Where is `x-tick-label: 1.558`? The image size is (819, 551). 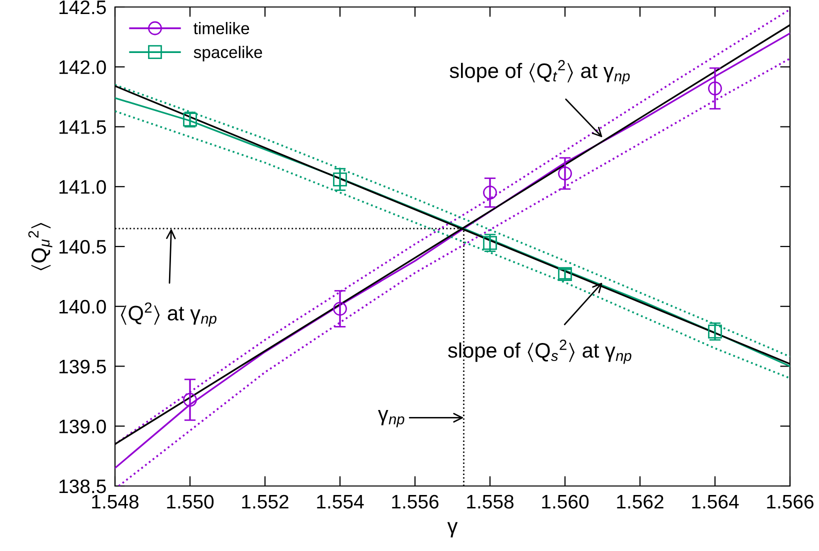
x-tick-label: 1.558 is located at coordinates (490, 501).